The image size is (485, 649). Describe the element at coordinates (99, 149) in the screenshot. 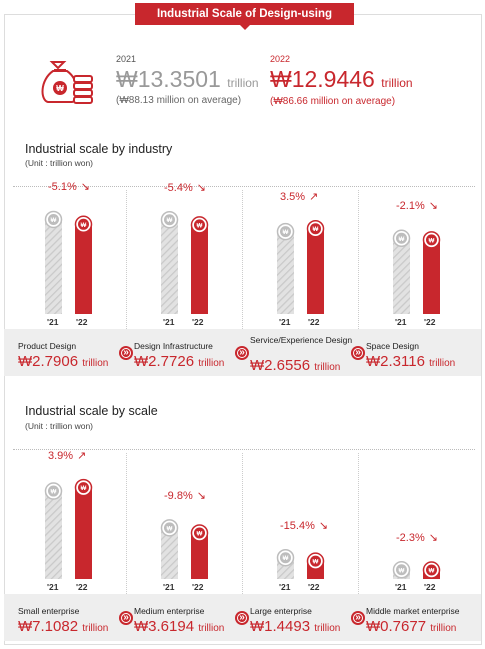

I see `industry-section-title: Industrial scale by industry` at that location.